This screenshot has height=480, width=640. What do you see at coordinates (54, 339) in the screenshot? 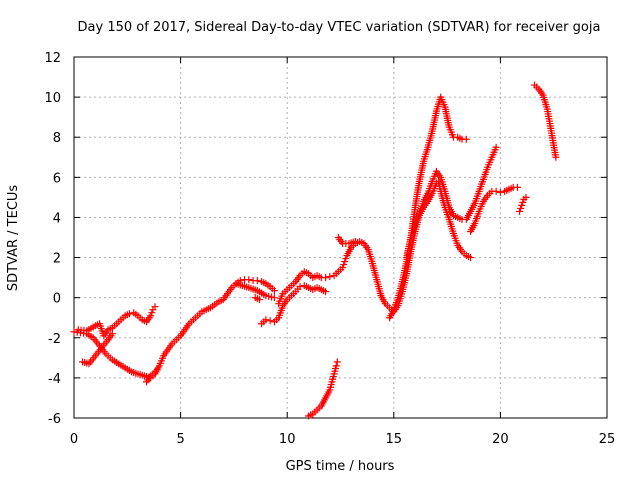
I see `y-tick-label: -2` at bounding box center [54, 339].